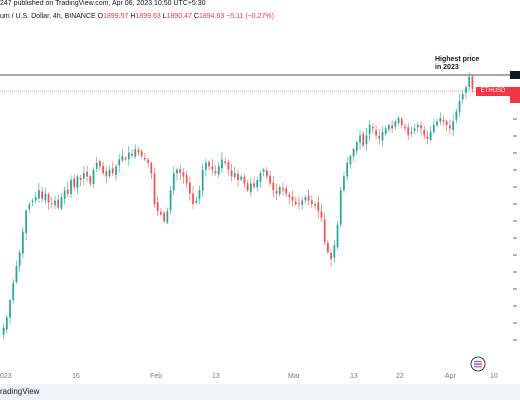 This screenshot has height=400, width=520. Describe the element at coordinates (450, 376) in the screenshot. I see `x-tick-label: Apr` at that location.